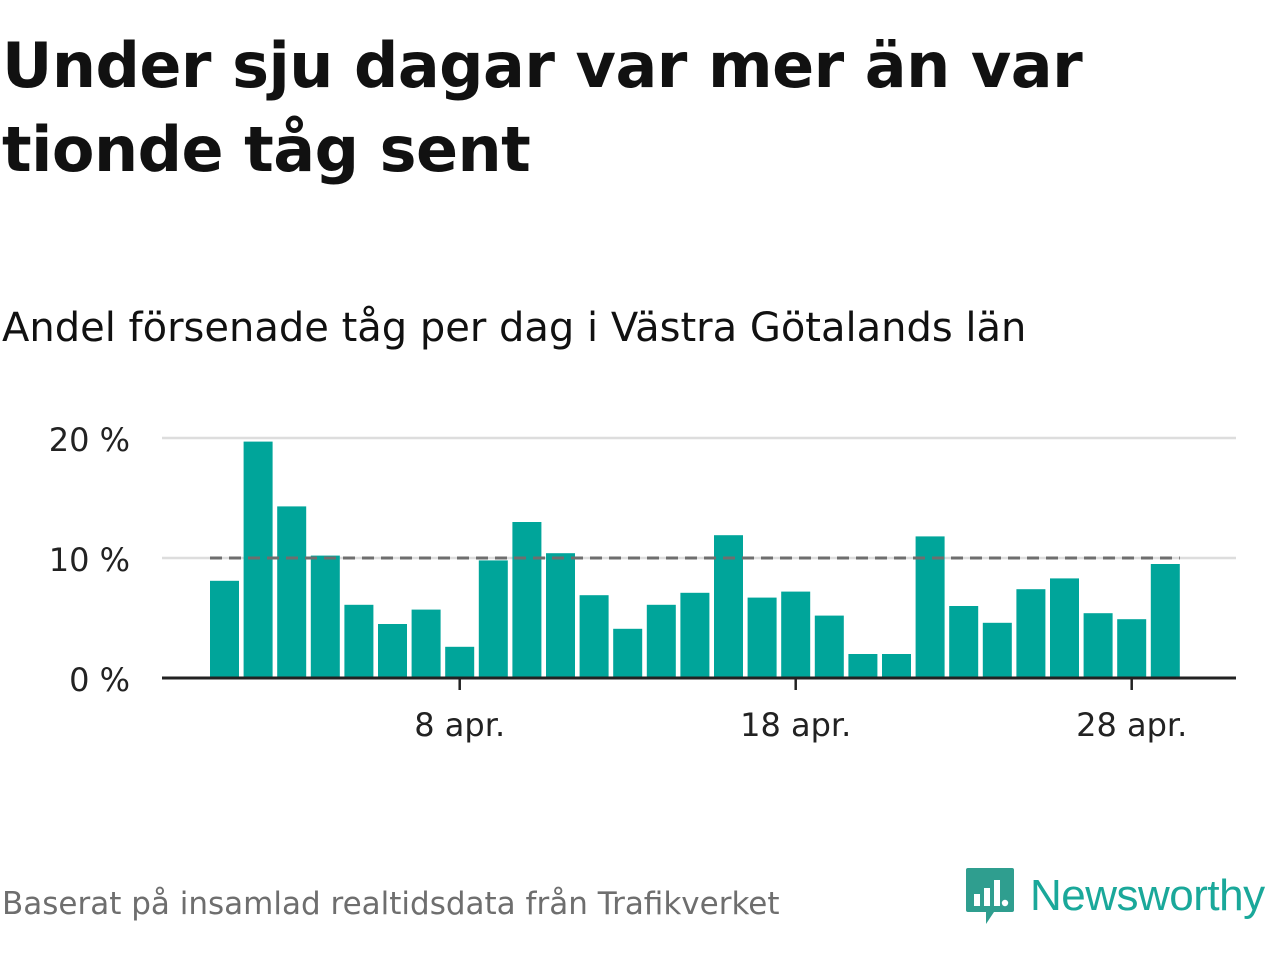 The height and width of the screenshot is (960, 1280). I want to click on newsworthy-logo: Newsworthy, so click(1114, 896).